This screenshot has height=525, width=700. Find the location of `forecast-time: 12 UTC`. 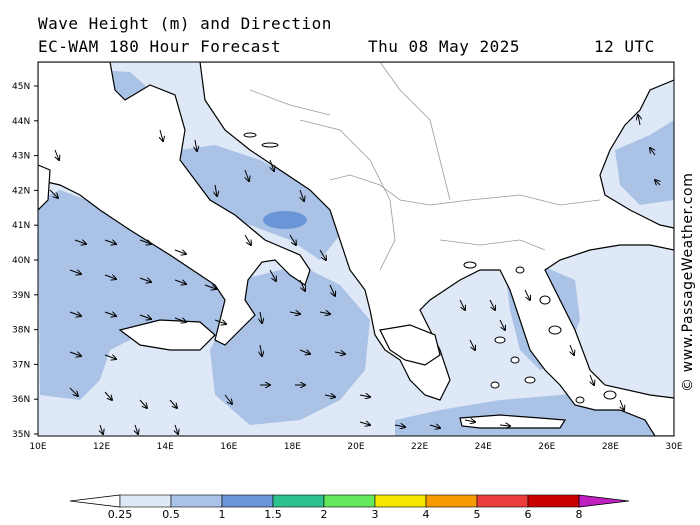

forecast-time: 12 UTC is located at coordinates (624, 46).